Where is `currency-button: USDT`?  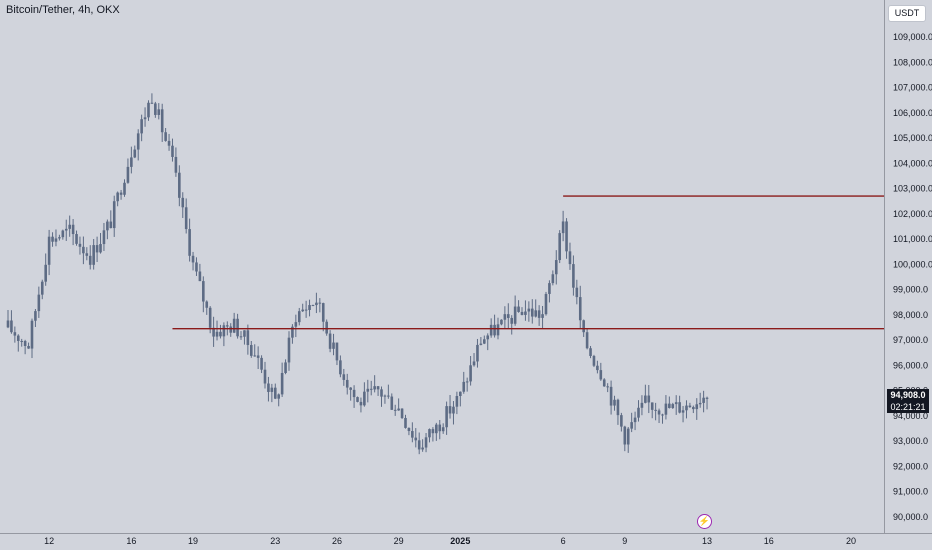
currency-button: USDT is located at coordinates (907, 13).